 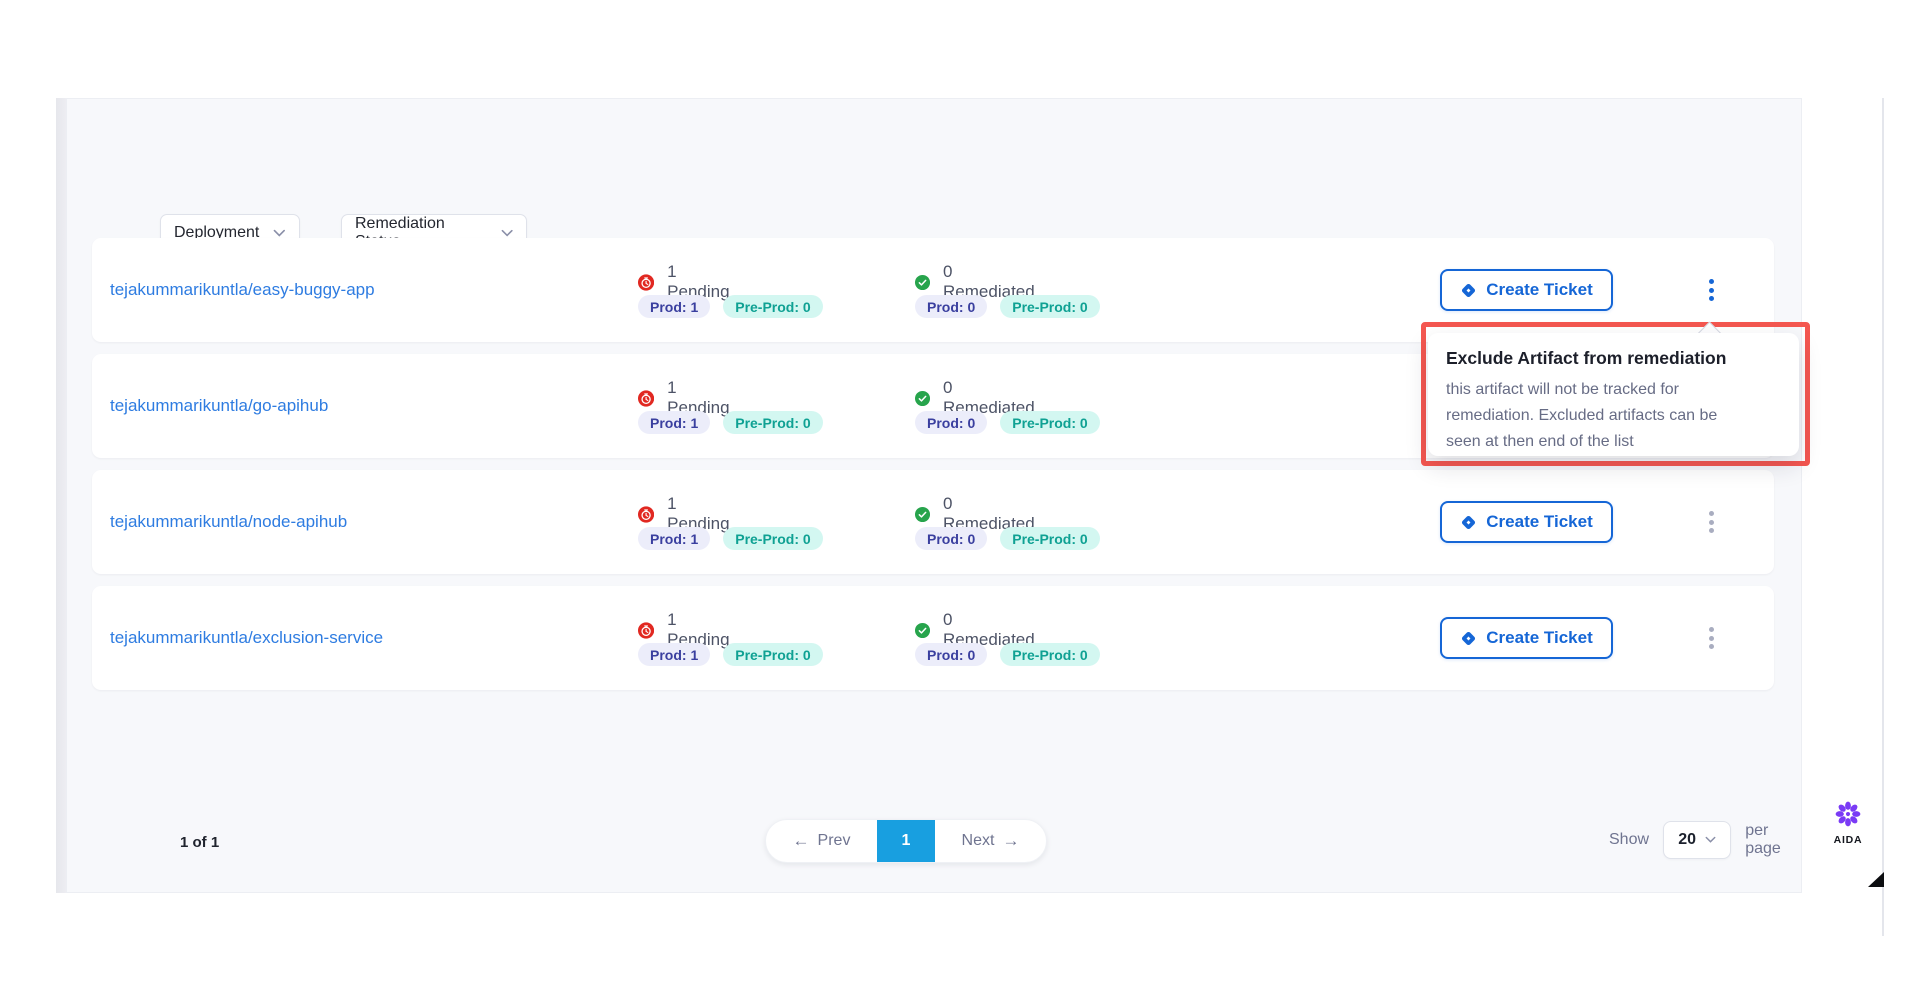 What do you see at coordinates (834, 840) in the screenshot?
I see `prev-label: Prev` at bounding box center [834, 840].